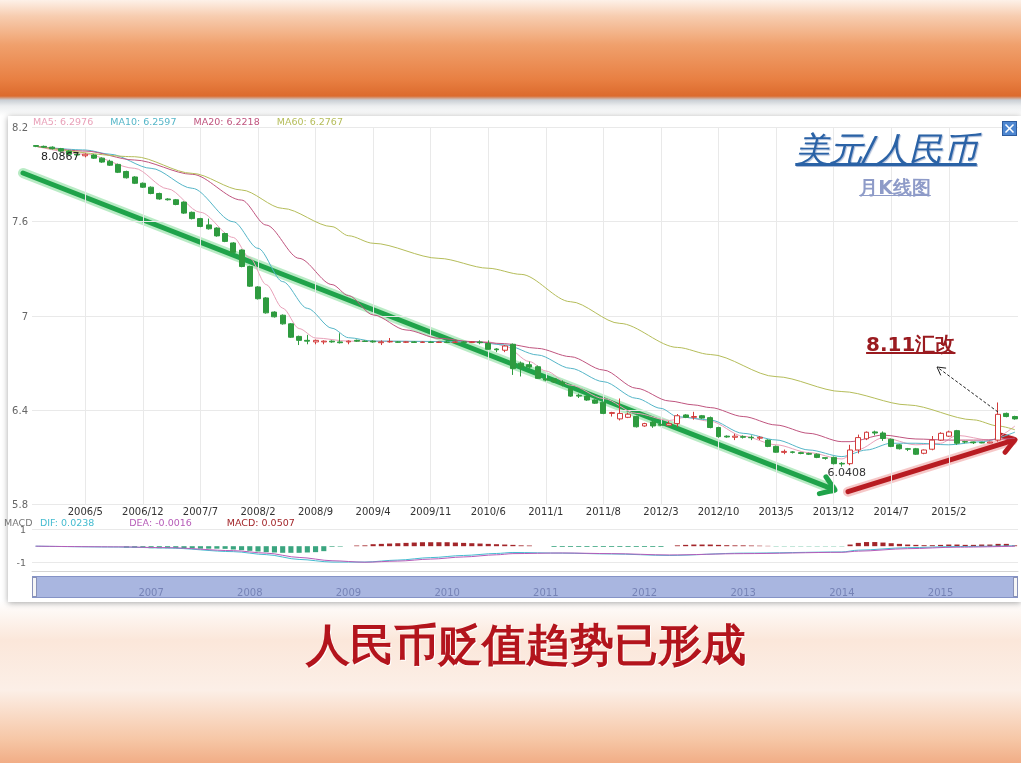  I want to click on text: MA10: 6.2597, so click(143, 121).